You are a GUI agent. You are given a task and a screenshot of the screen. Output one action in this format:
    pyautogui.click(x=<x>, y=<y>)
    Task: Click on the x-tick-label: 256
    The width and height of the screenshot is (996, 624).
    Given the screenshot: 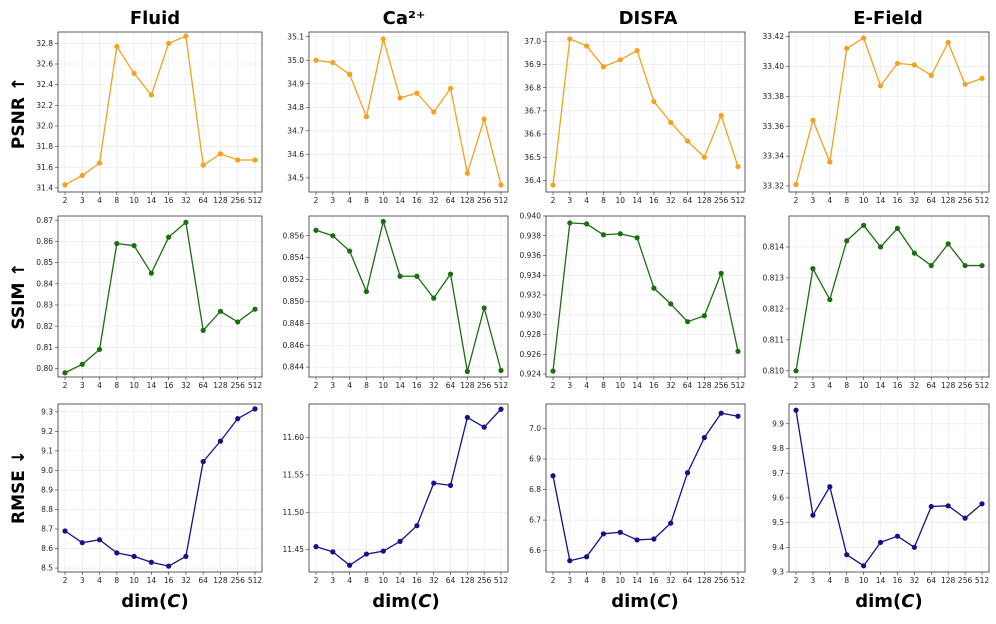 What is the action you would take?
    pyautogui.click(x=484, y=385)
    